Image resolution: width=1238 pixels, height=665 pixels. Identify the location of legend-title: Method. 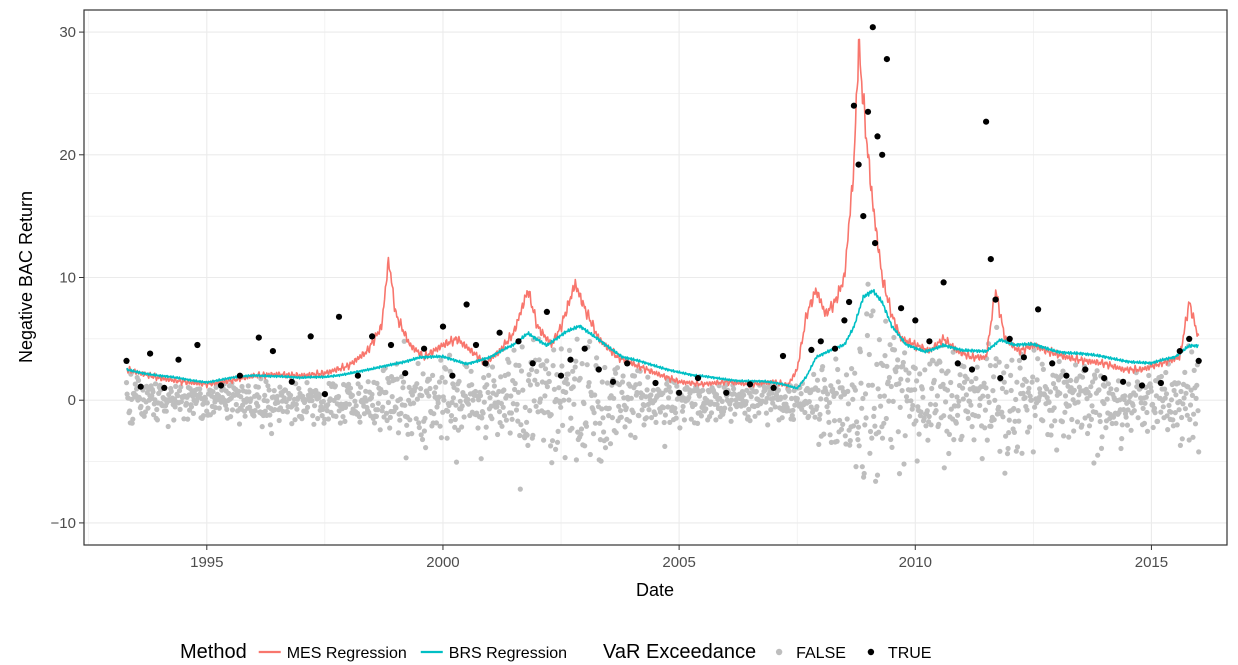
(213, 652).